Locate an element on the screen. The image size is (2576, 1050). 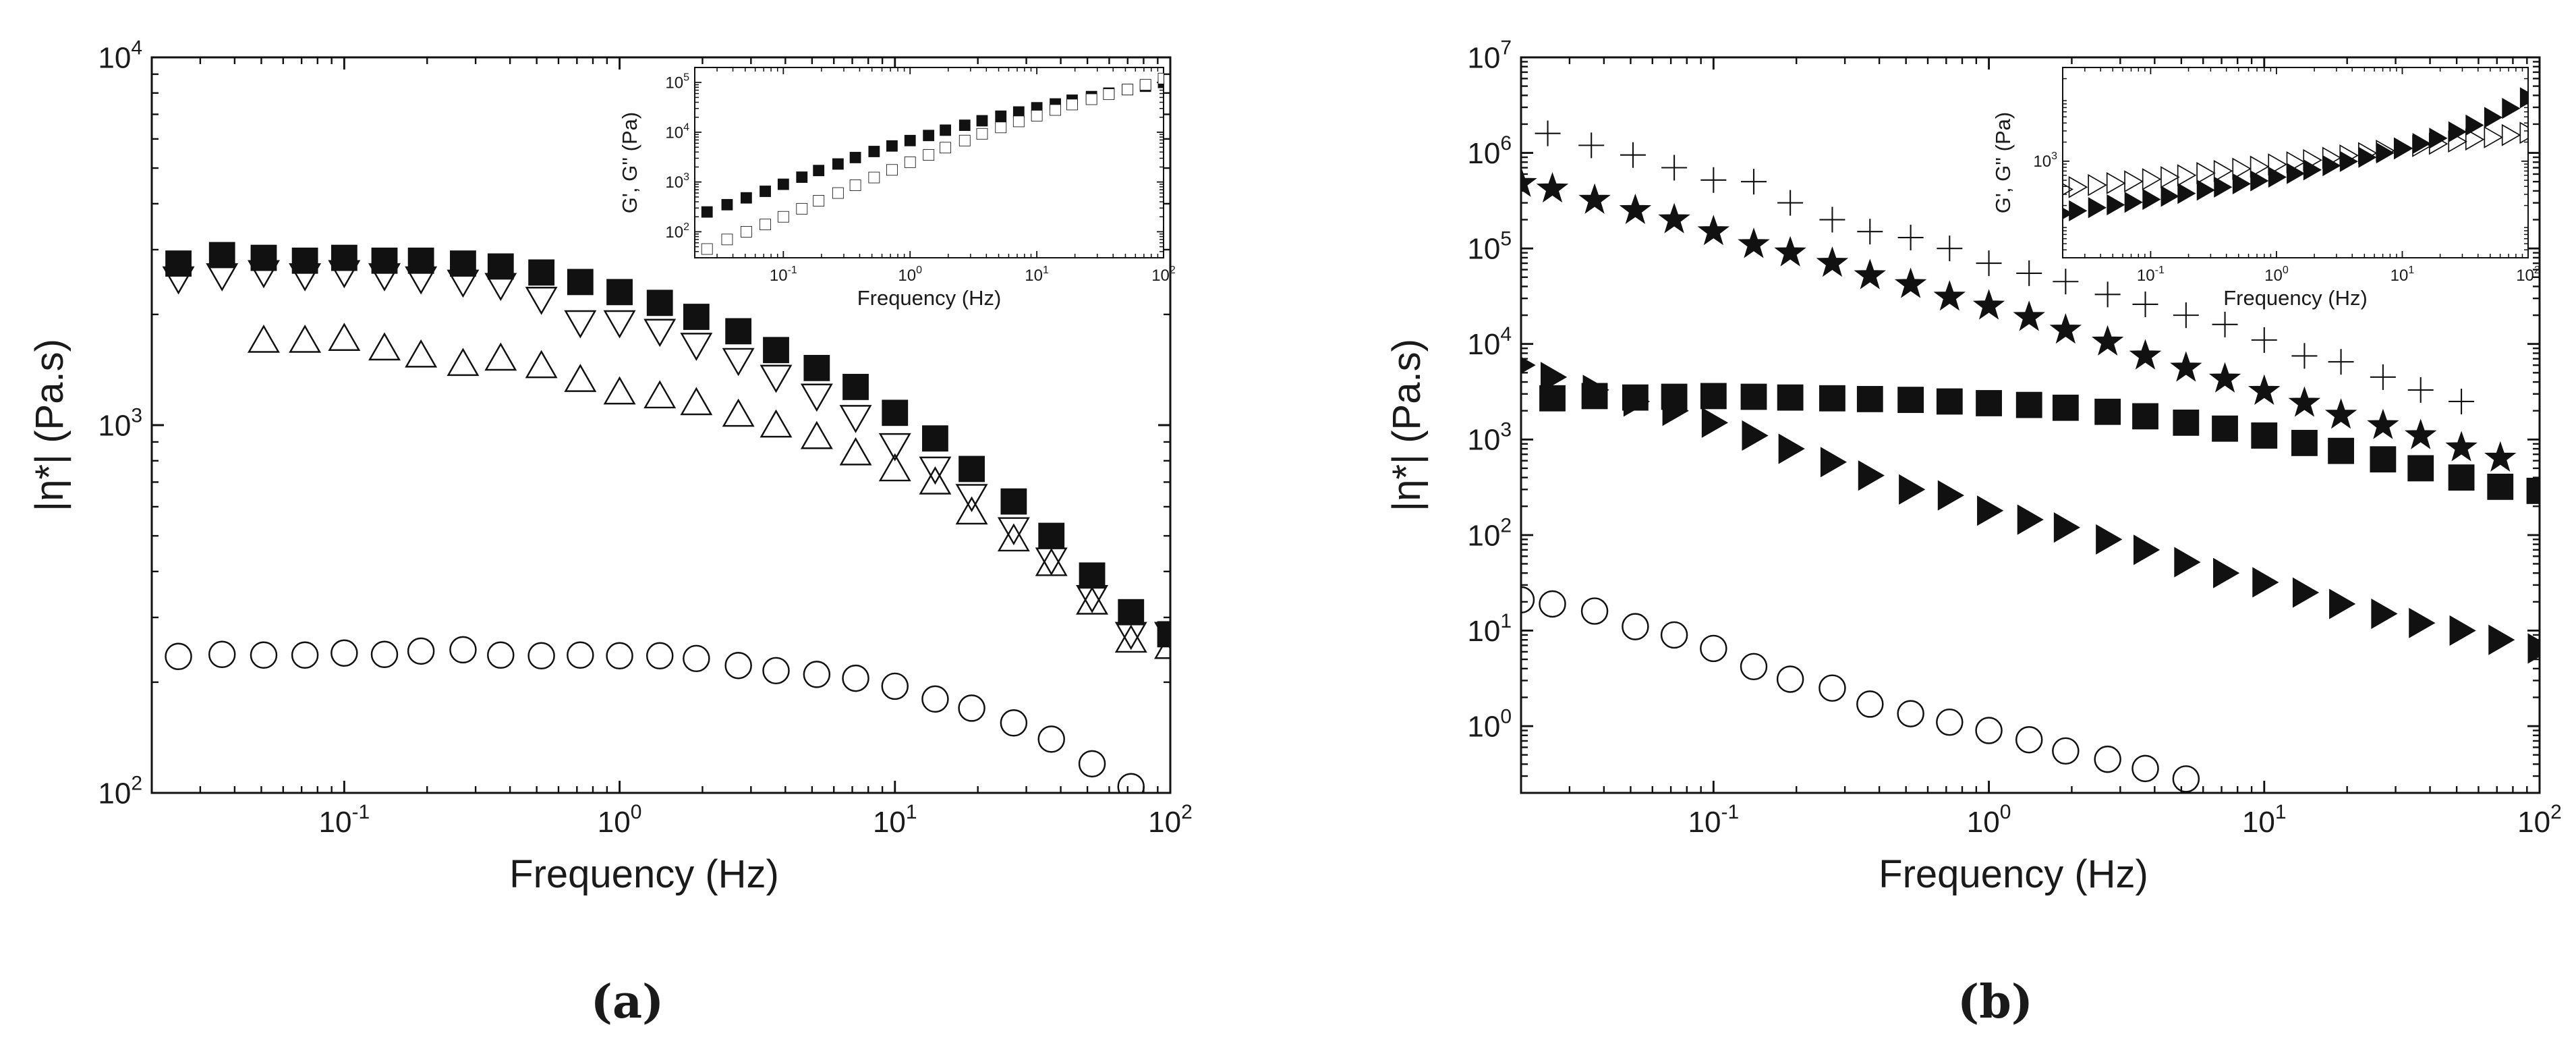
panel-b-x-tick-label: 101 is located at coordinates (2264, 820).